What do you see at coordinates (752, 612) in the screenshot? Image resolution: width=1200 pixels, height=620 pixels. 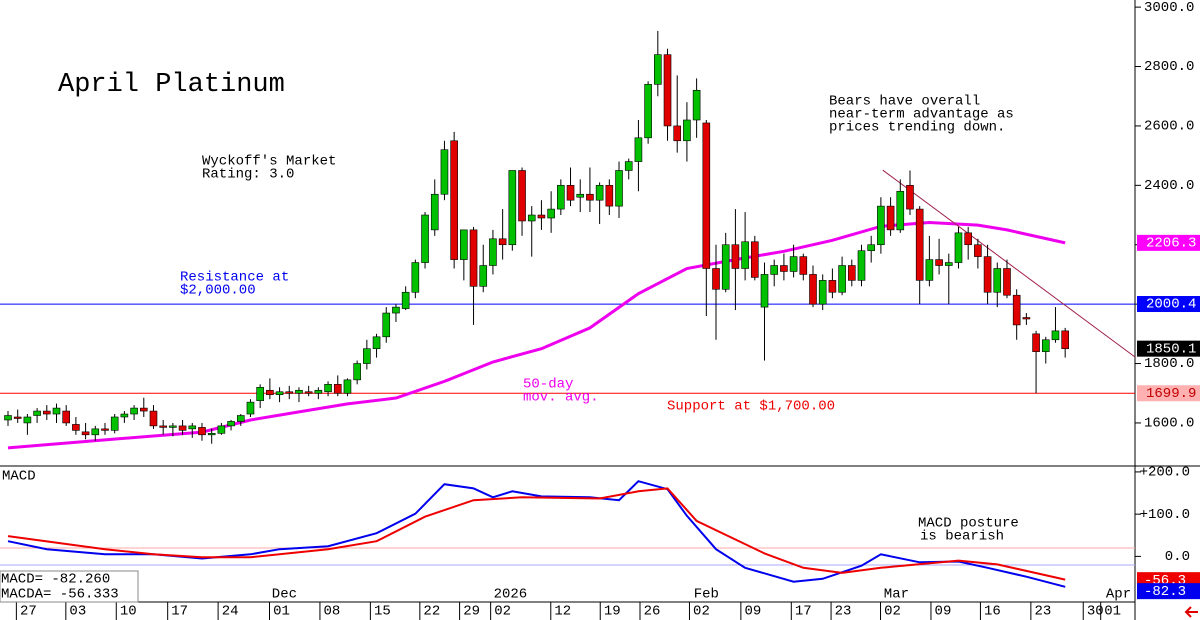 I see `x-tick-label: 09` at bounding box center [752, 612].